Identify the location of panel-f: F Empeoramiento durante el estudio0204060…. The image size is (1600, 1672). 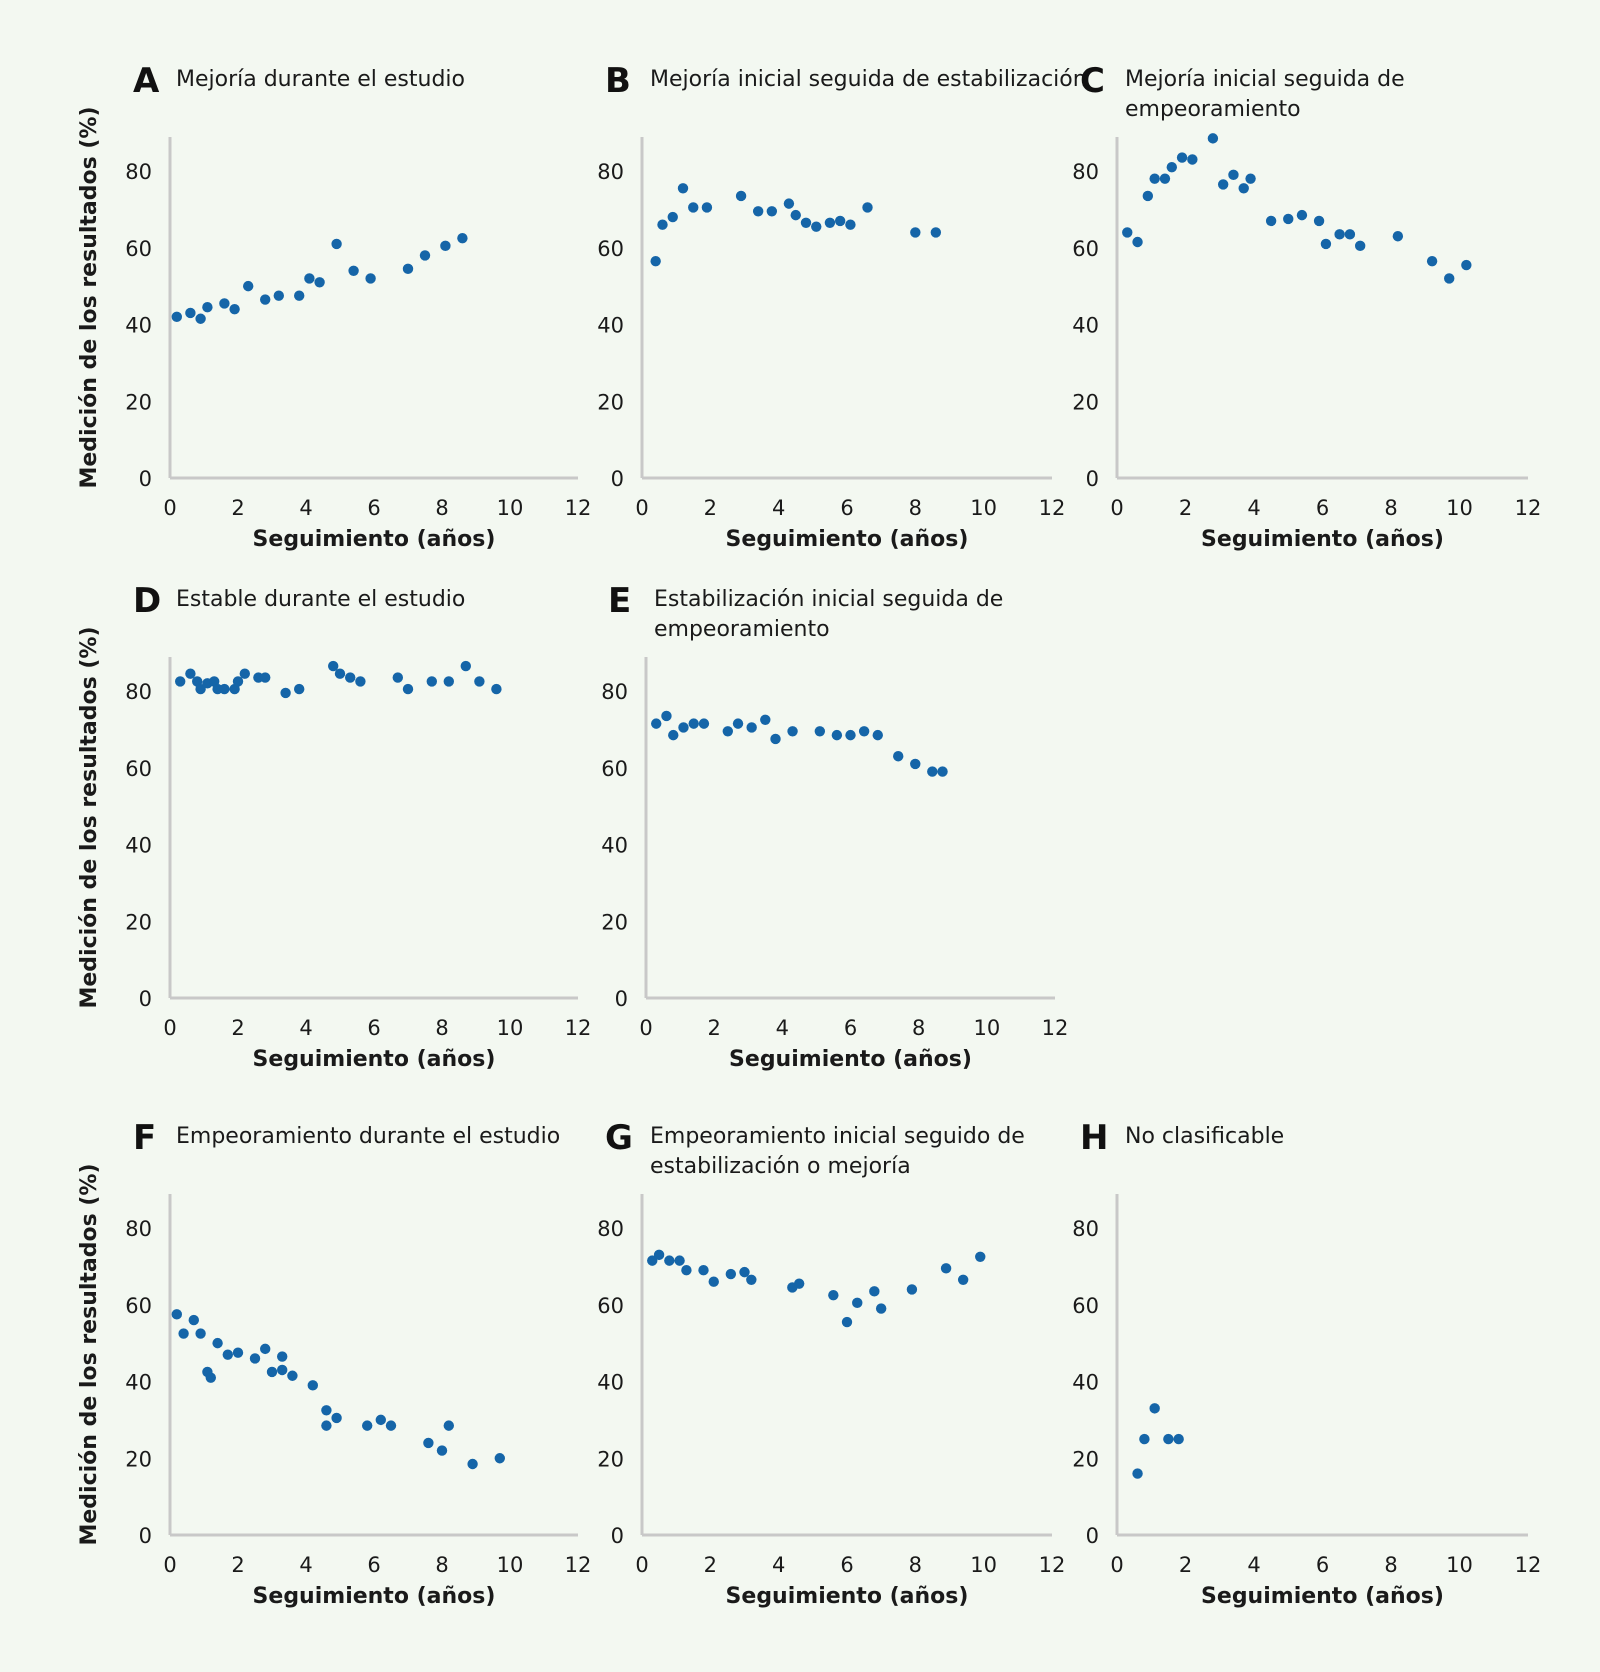
(334, 1363).